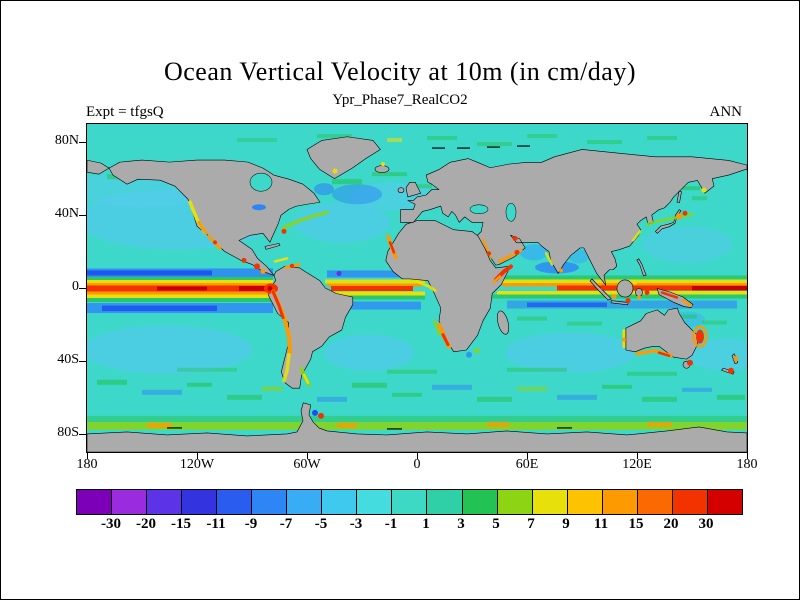 This screenshot has height=600, width=800. I want to click on land-java, so click(619, 303).